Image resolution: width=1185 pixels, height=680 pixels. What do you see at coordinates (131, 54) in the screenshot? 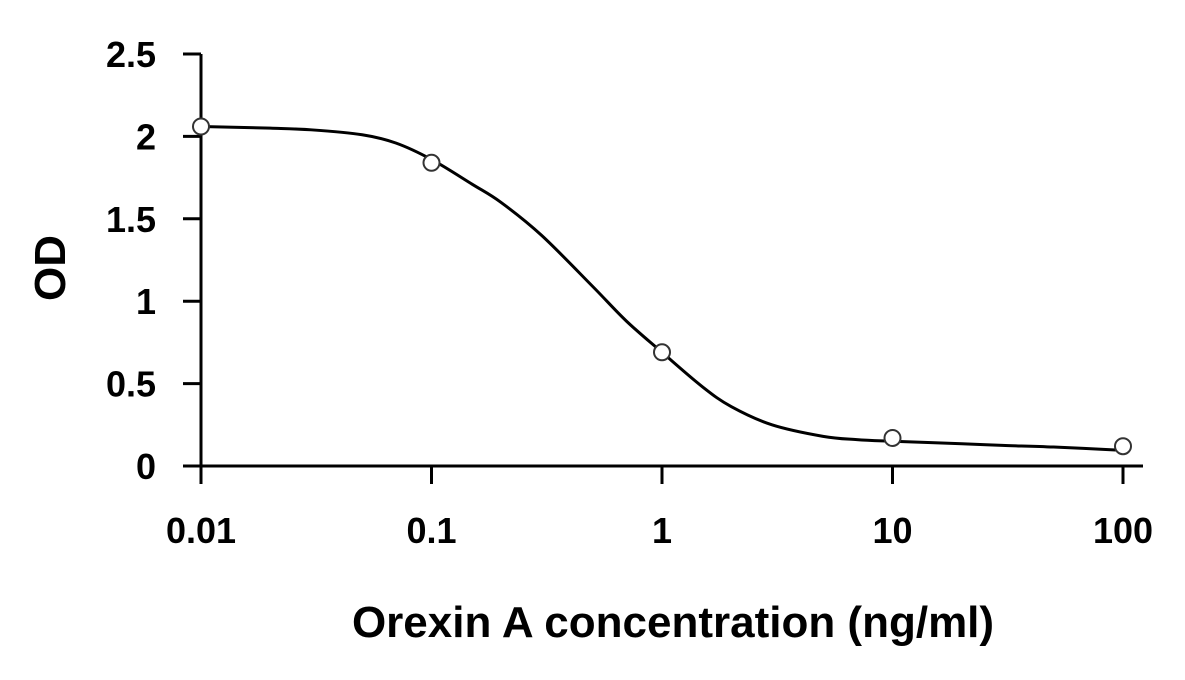
I see `y-tick-label: 2.5` at bounding box center [131, 54].